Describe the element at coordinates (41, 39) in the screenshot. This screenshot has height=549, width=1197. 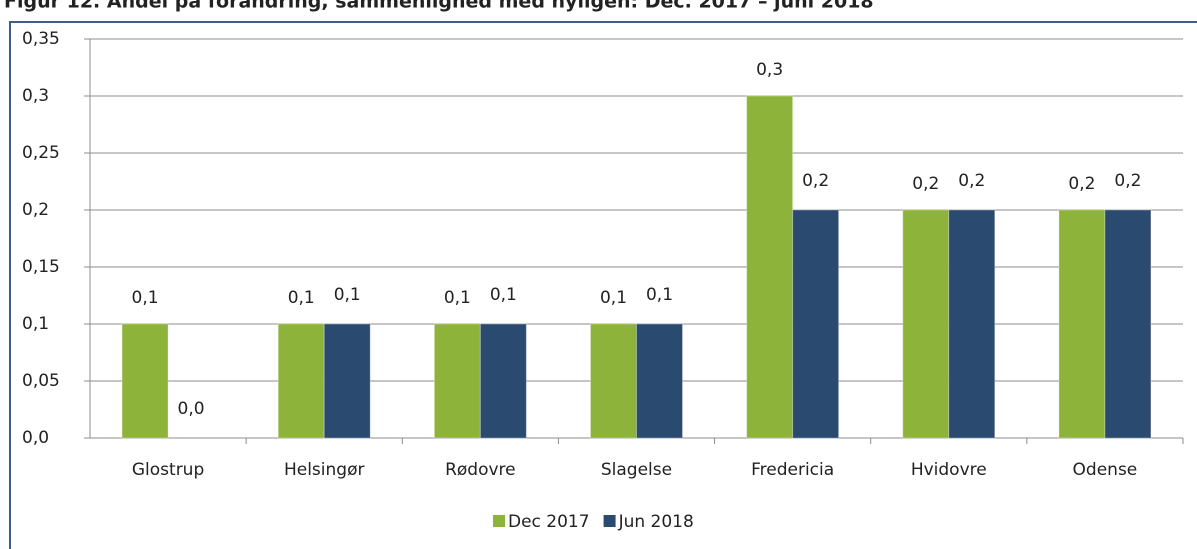
I see `y-tick-label: 0,35` at that location.